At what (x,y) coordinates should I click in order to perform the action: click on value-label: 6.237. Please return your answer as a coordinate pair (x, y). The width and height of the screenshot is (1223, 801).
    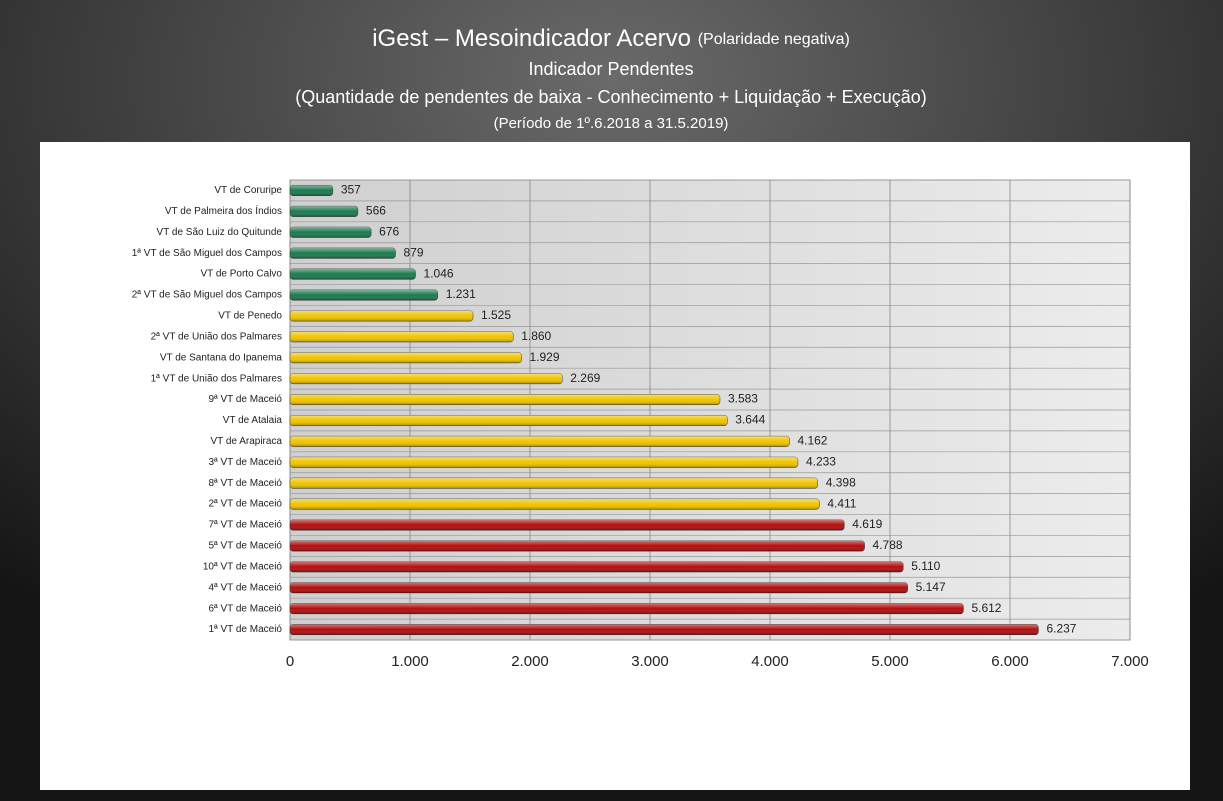
    Looking at the image, I should click on (1061, 629).